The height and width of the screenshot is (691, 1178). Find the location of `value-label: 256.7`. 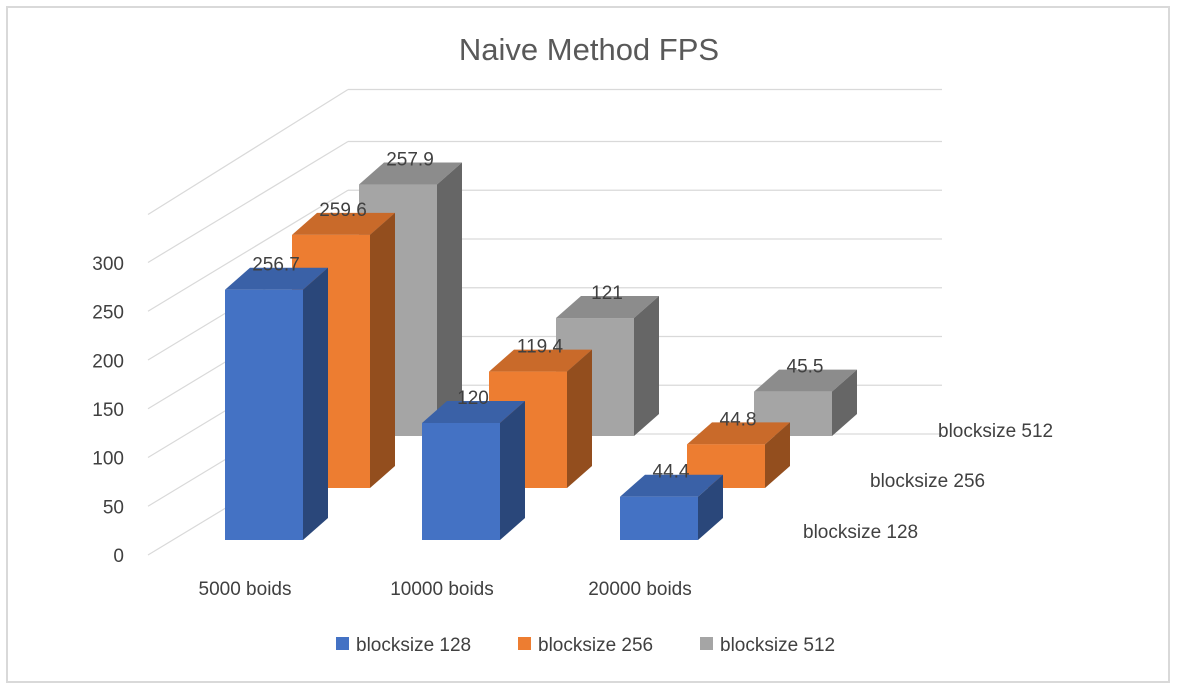

value-label: 256.7 is located at coordinates (276, 265).